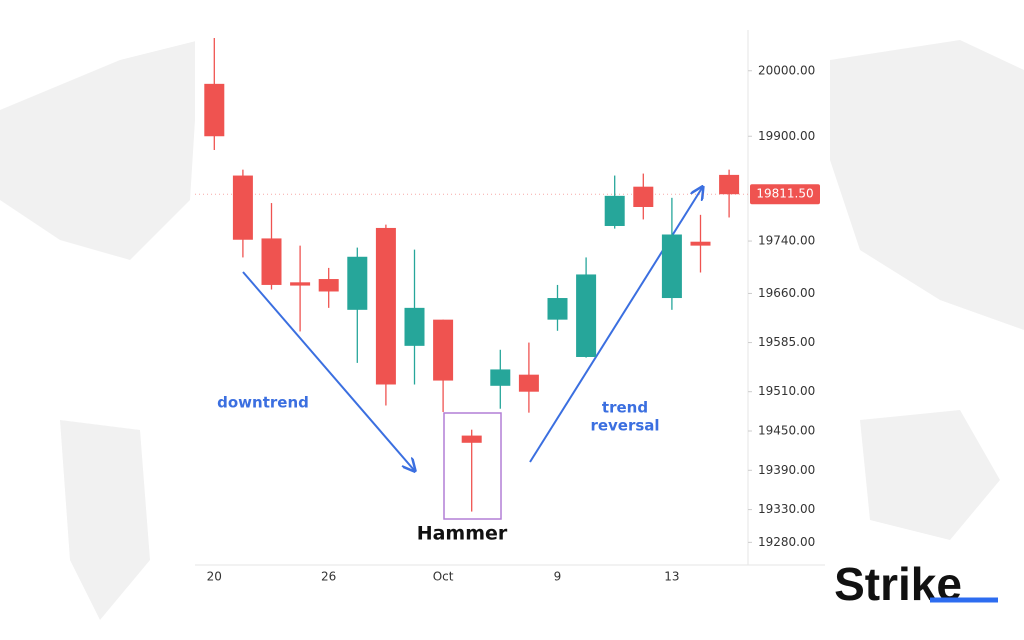 Image resolution: width=1024 pixels, height=640 pixels. Describe the element at coordinates (786, 542) in the screenshot. I see `y-tick-label: 19280.00` at that location.